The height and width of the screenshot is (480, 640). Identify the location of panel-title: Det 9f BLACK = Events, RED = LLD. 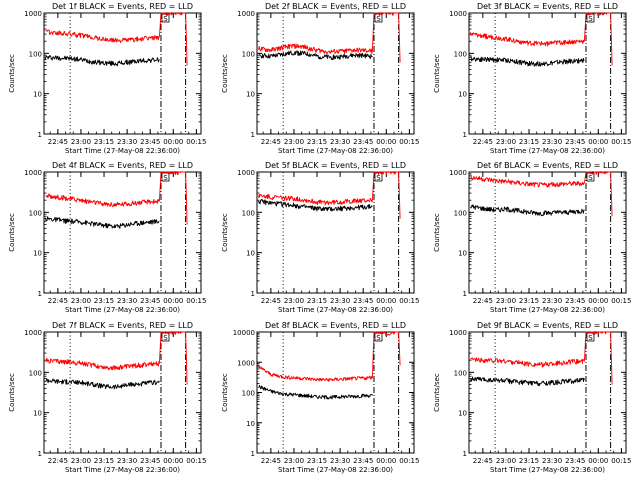
(547, 325).